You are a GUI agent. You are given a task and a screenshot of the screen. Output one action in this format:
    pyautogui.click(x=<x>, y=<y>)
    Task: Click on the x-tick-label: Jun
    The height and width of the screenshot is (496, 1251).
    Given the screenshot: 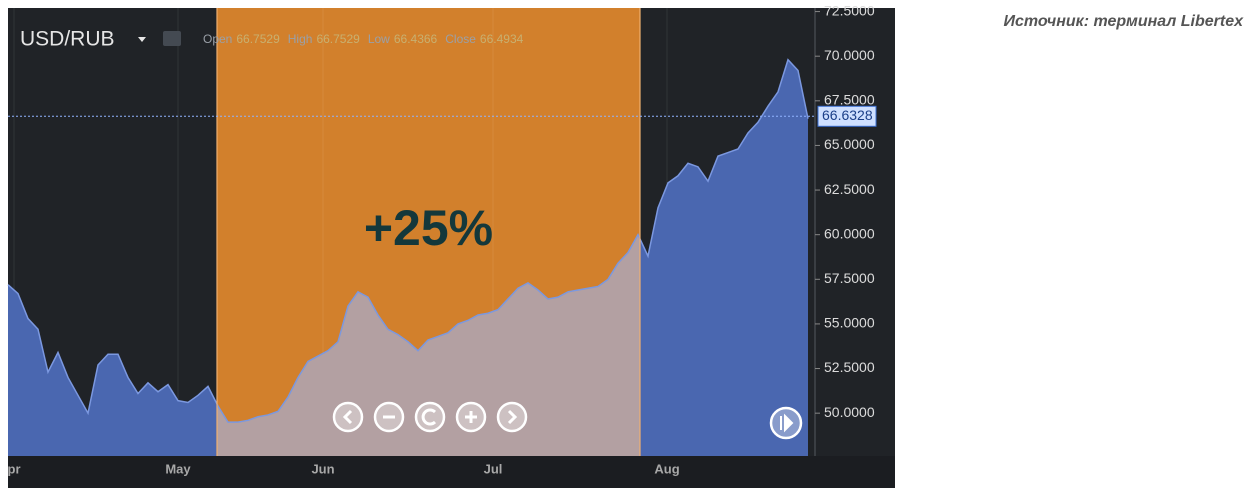 What is the action you would take?
    pyautogui.click(x=322, y=468)
    